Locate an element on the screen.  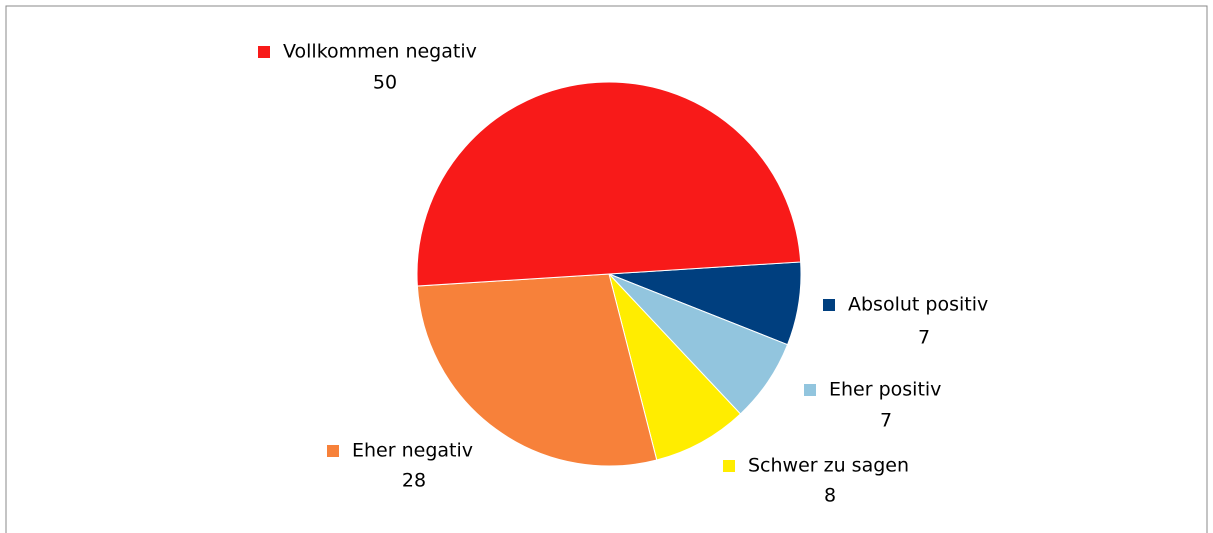
slice-value: 28 is located at coordinates (414, 481).